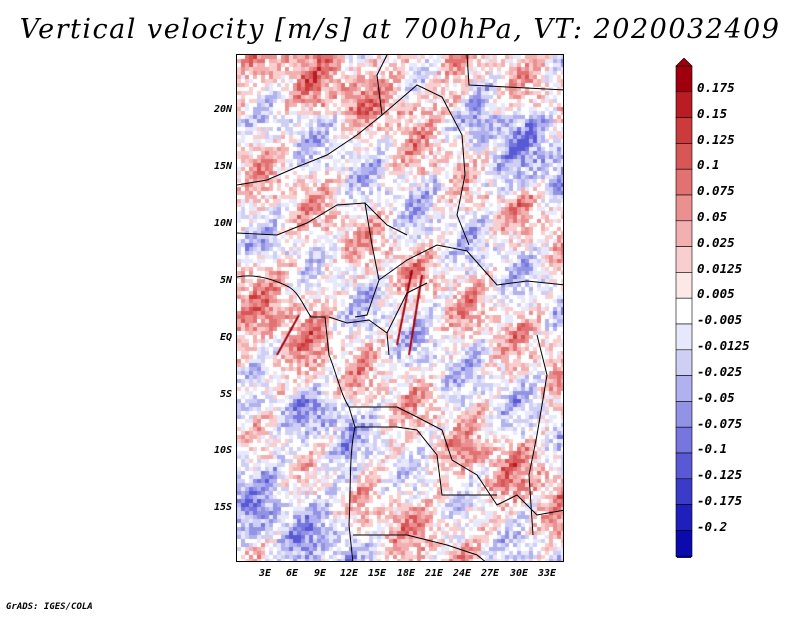 The width and height of the screenshot is (800, 618). I want to click on lon-label: 21E, so click(434, 573).